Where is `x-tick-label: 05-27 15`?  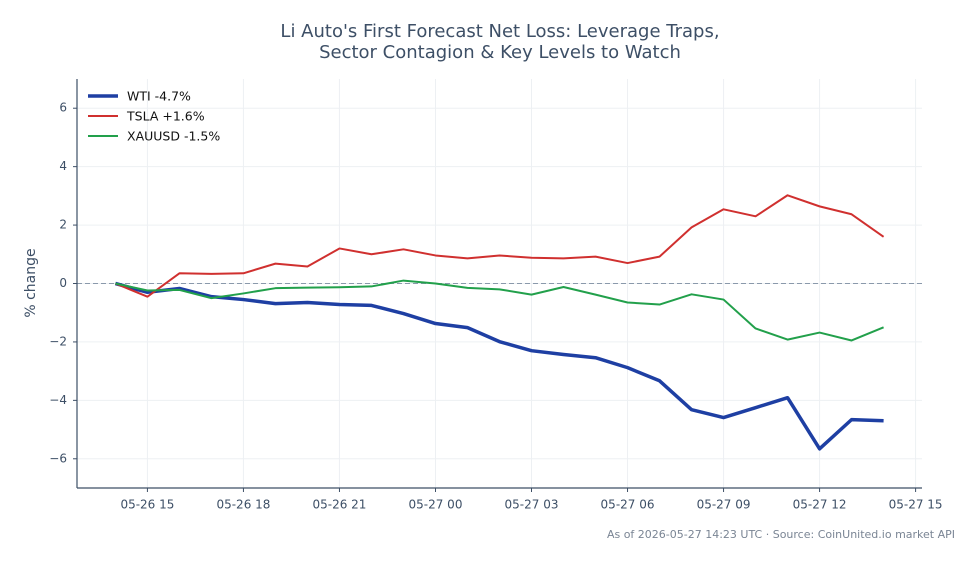
x-tick-label: 05-27 15 is located at coordinates (916, 505).